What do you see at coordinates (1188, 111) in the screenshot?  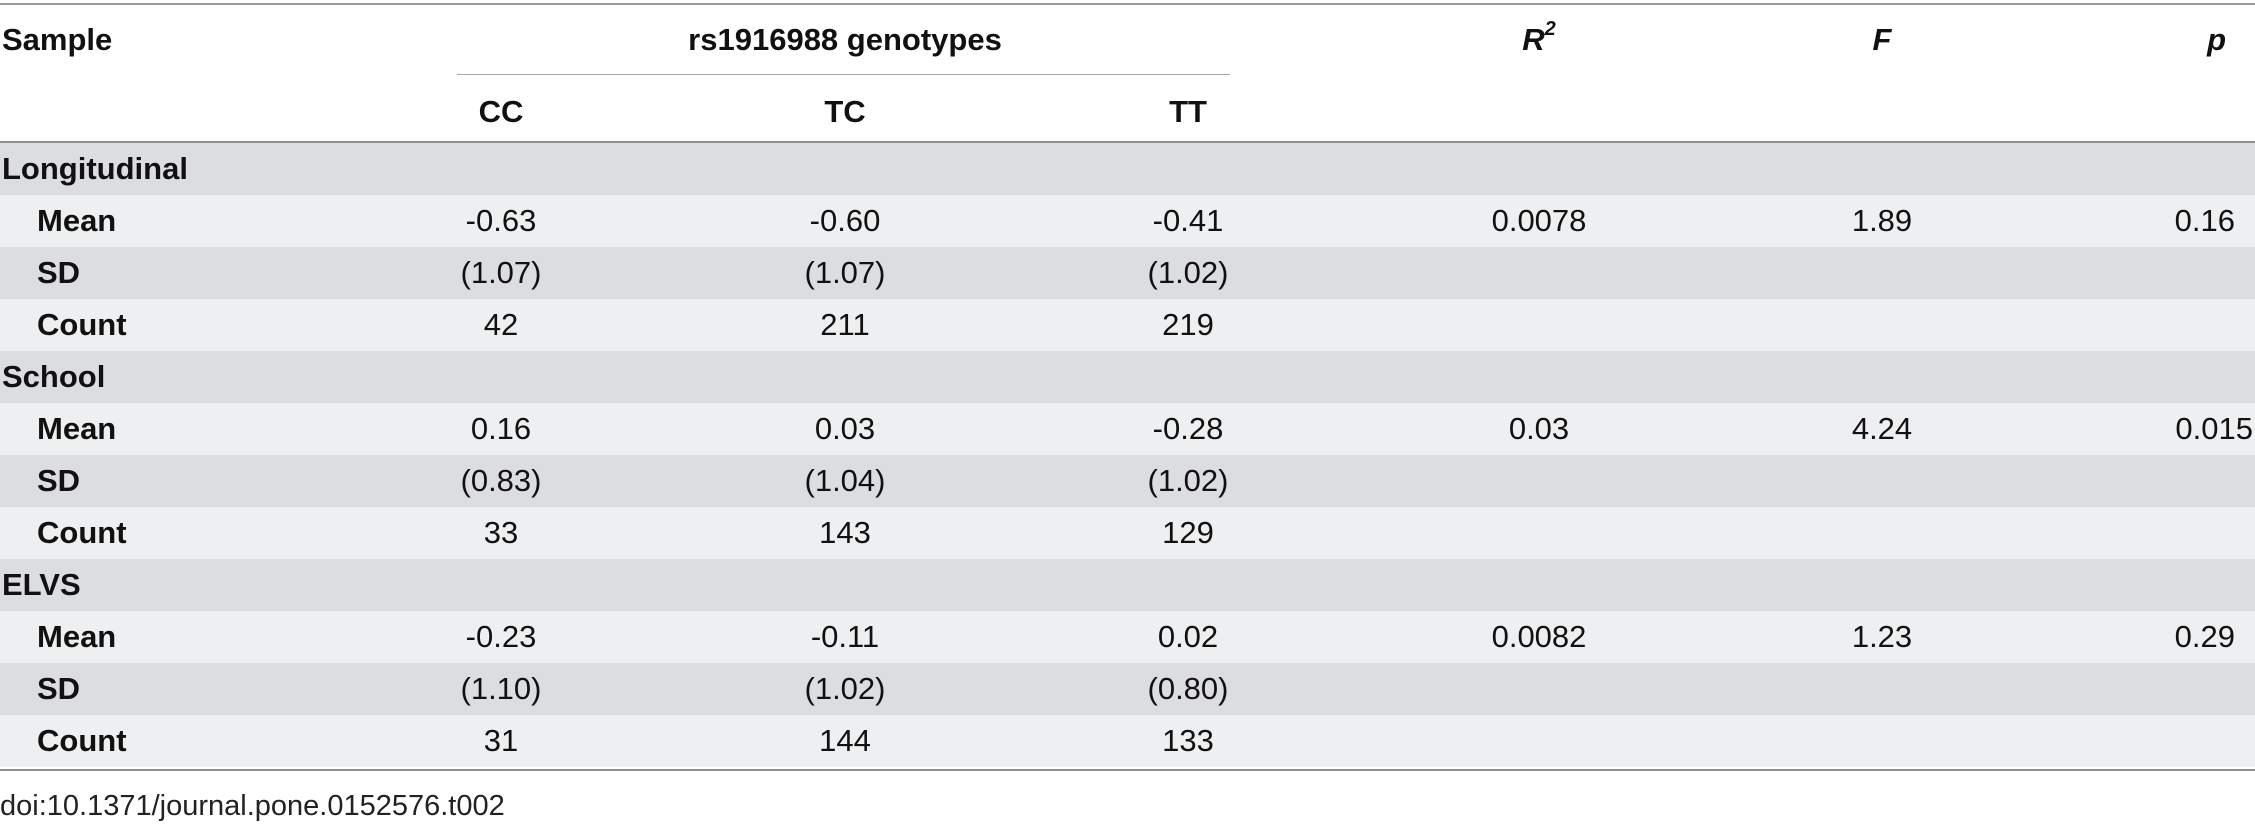 I see `header-tt: TT` at bounding box center [1188, 111].